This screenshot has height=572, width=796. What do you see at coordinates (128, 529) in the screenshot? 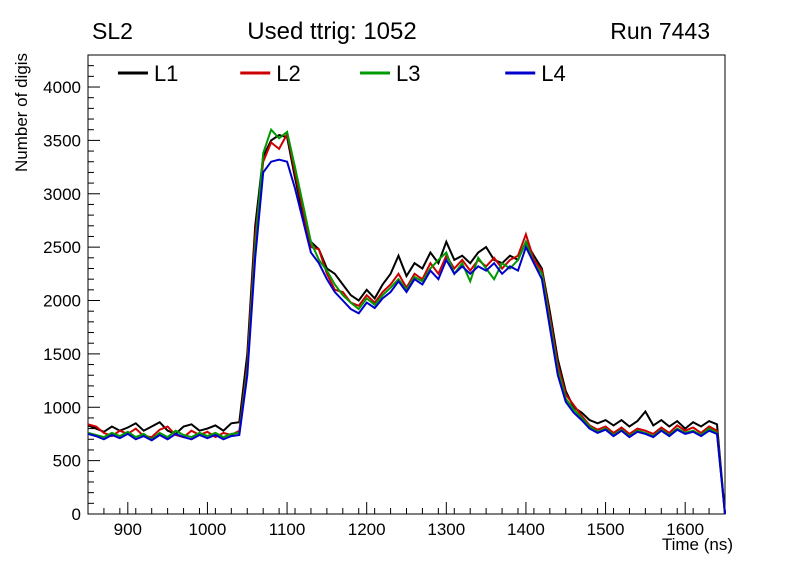
I see `x-tick-label: 900` at bounding box center [128, 529].